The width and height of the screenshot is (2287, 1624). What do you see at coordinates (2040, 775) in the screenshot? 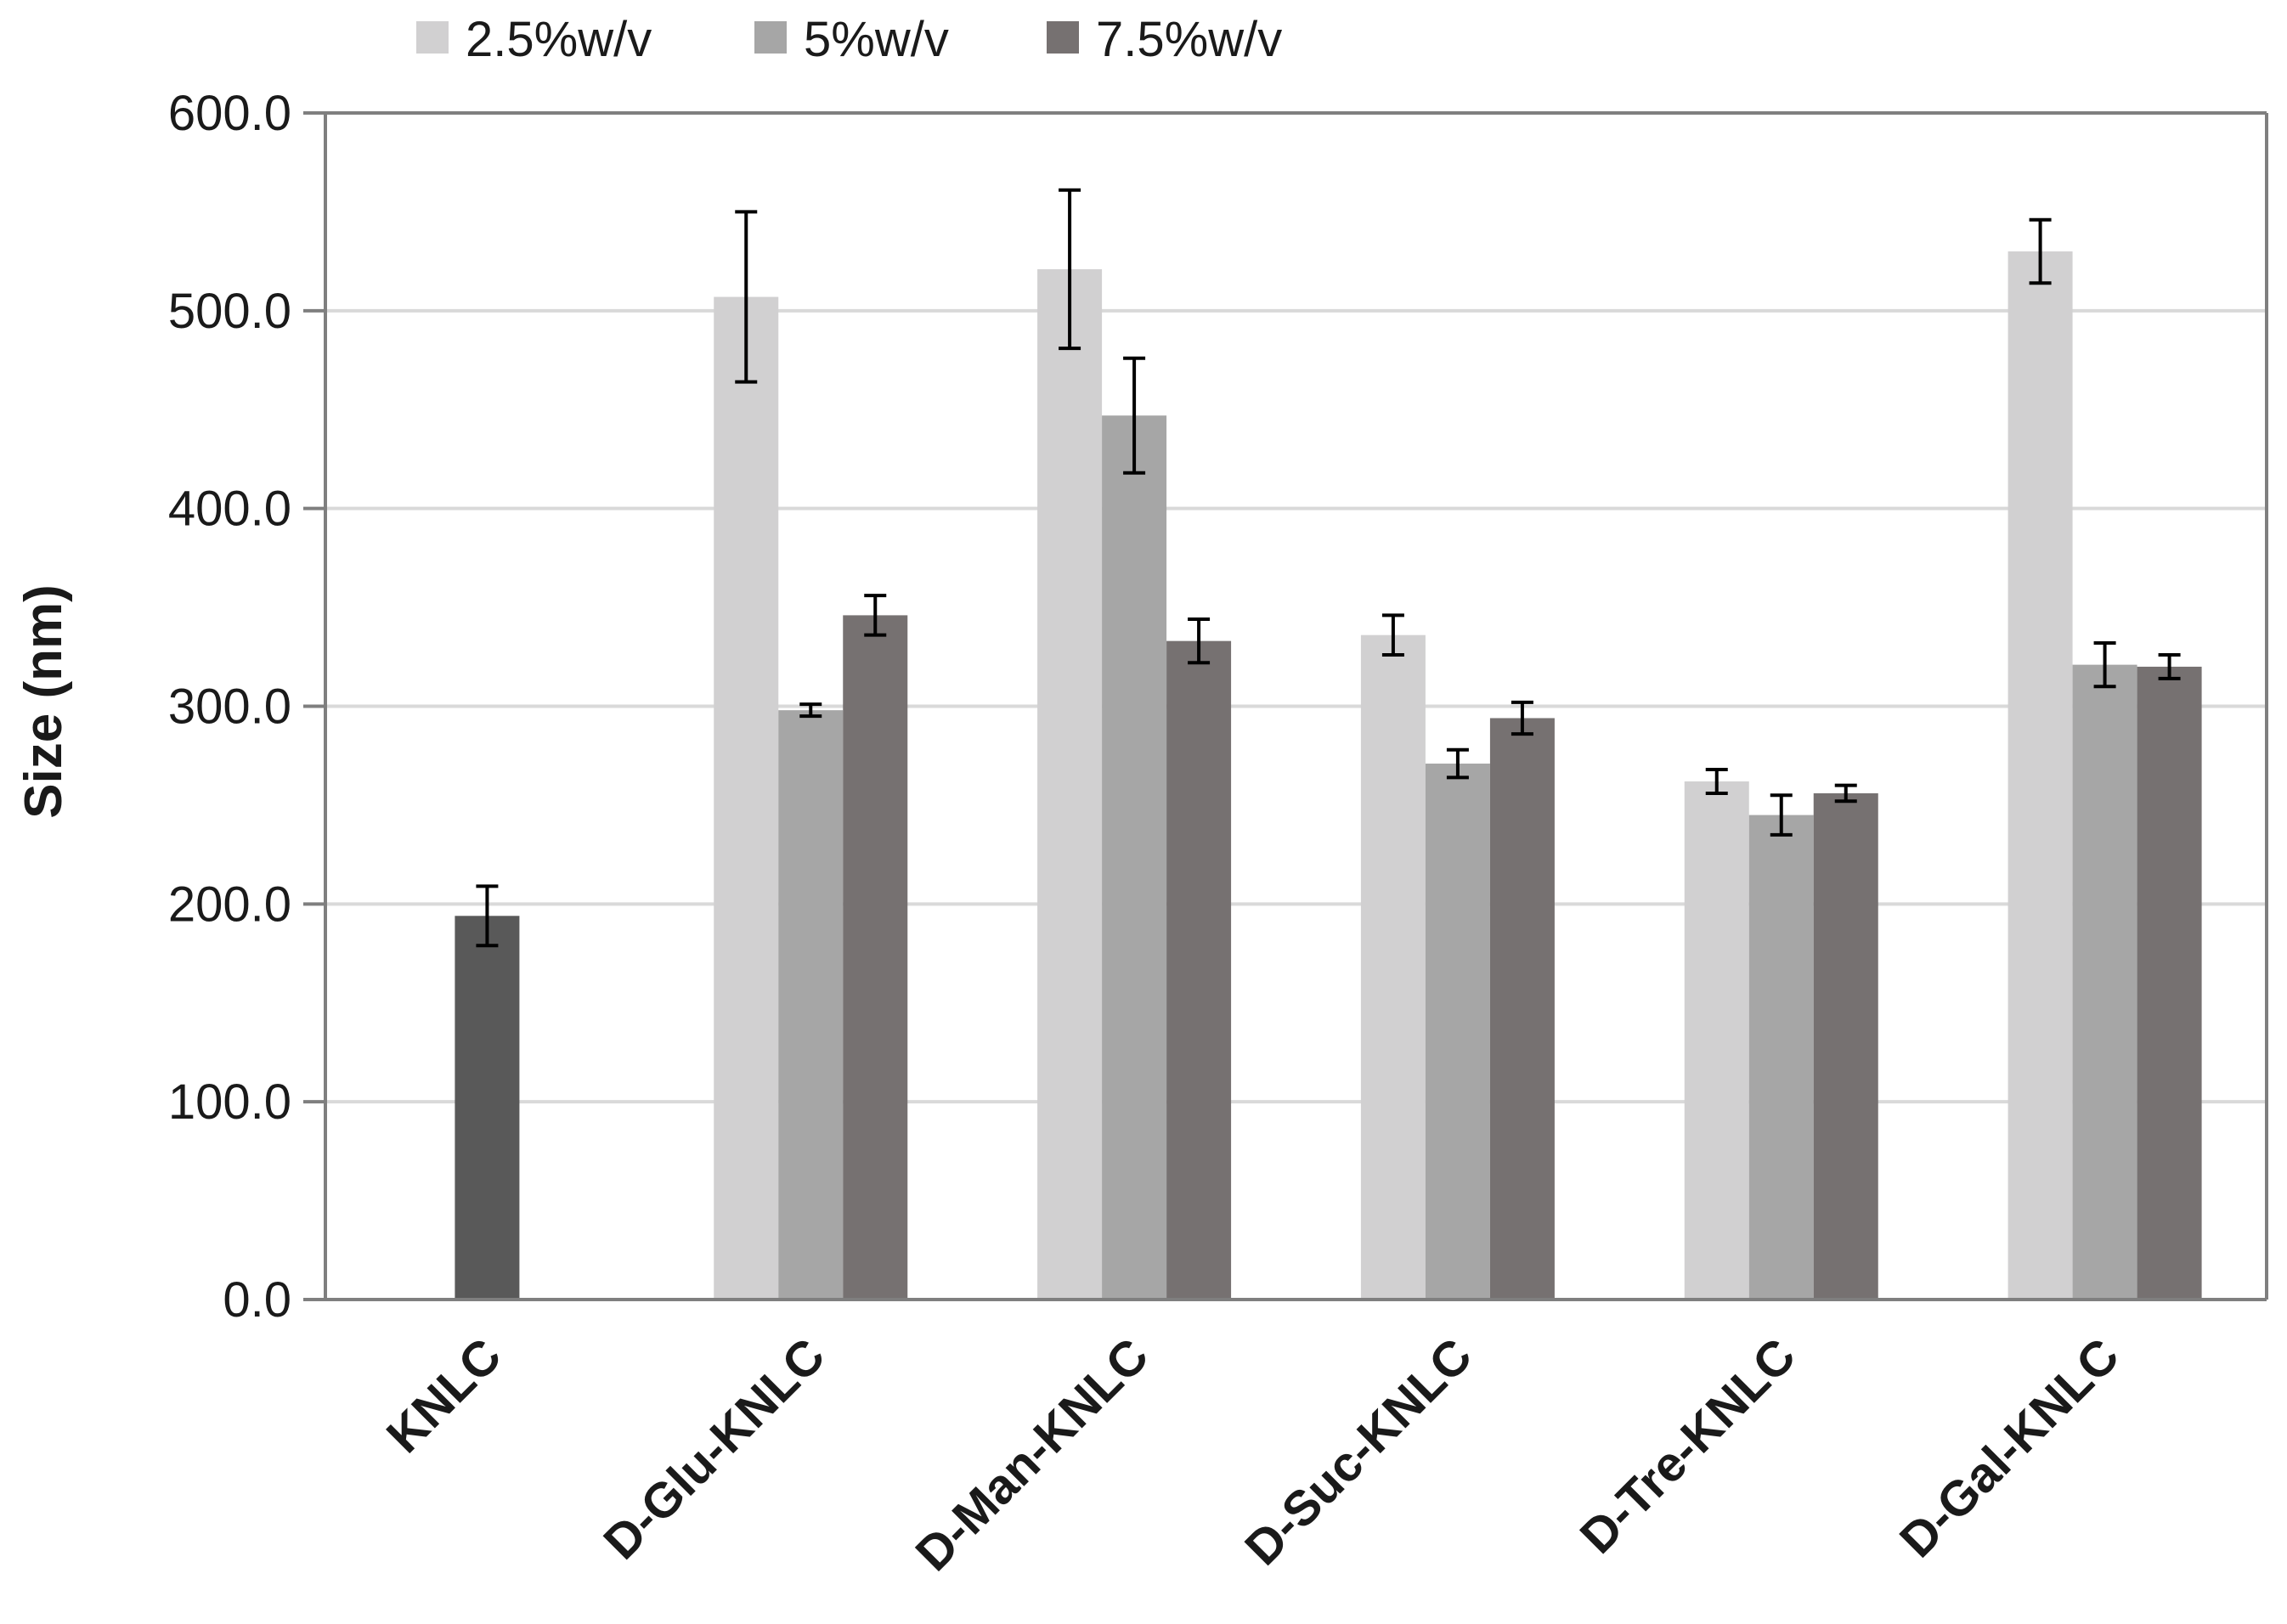
I see `bar-D-Gal-KNLC-2.5%w/v` at bounding box center [2040, 775].